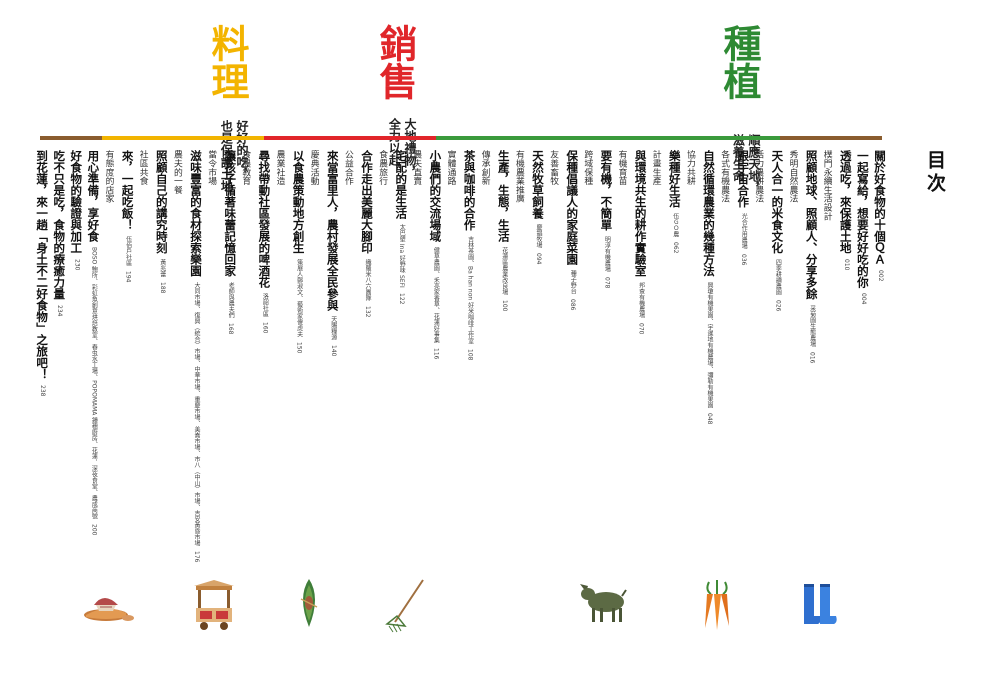 The image size is (1000, 677). Describe the element at coordinates (744, 259) in the screenshot. I see `page-number: 036` at that location.